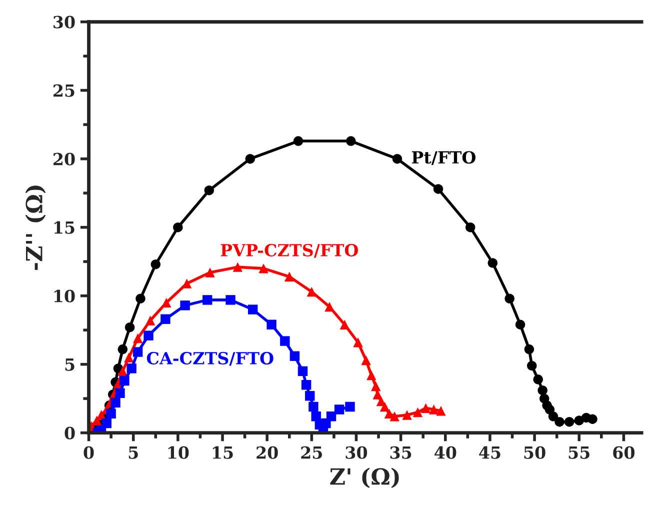  Describe the element at coordinates (89, 452) in the screenshot. I see `x-tick-label: 0` at that location.